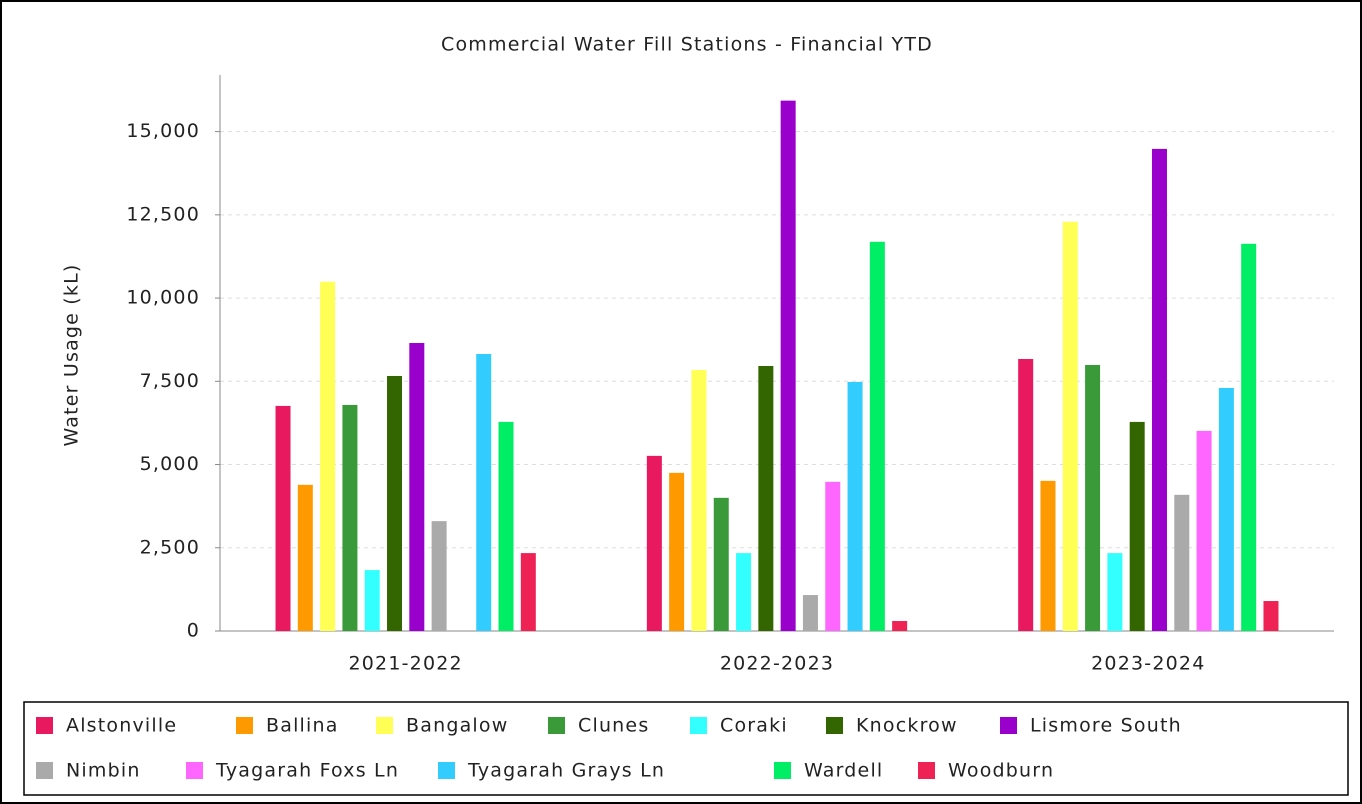 The height and width of the screenshot is (804, 1362). What do you see at coordinates (170, 464) in the screenshot?
I see `y-tick-label: 5,000` at bounding box center [170, 464].